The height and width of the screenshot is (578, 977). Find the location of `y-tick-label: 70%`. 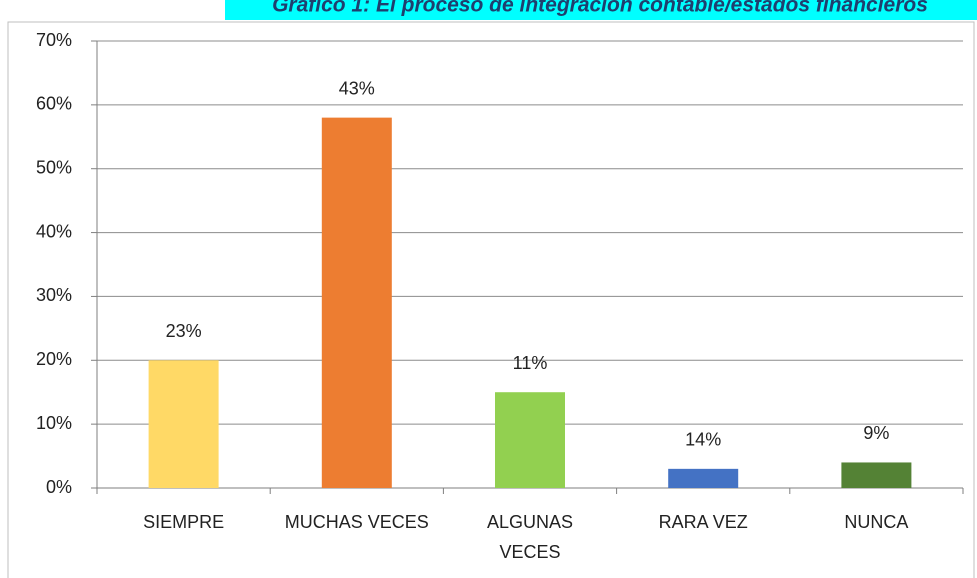

y-tick-label: 70% is located at coordinates (54, 40).